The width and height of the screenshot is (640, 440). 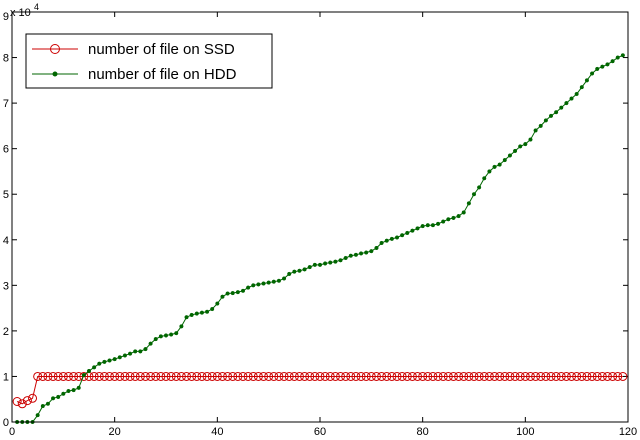 I want to click on y-tick-label: 8, so click(x=6, y=59).